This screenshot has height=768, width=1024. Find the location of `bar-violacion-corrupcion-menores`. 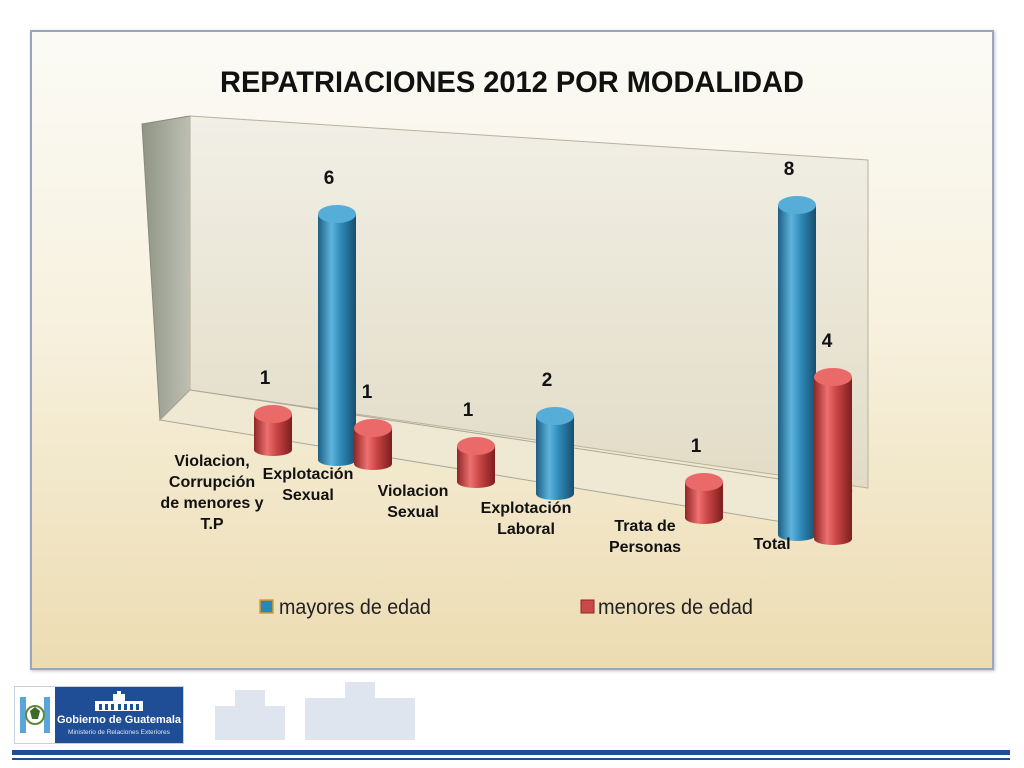

bar-violacion-corrupcion-menores is located at coordinates (273, 430).